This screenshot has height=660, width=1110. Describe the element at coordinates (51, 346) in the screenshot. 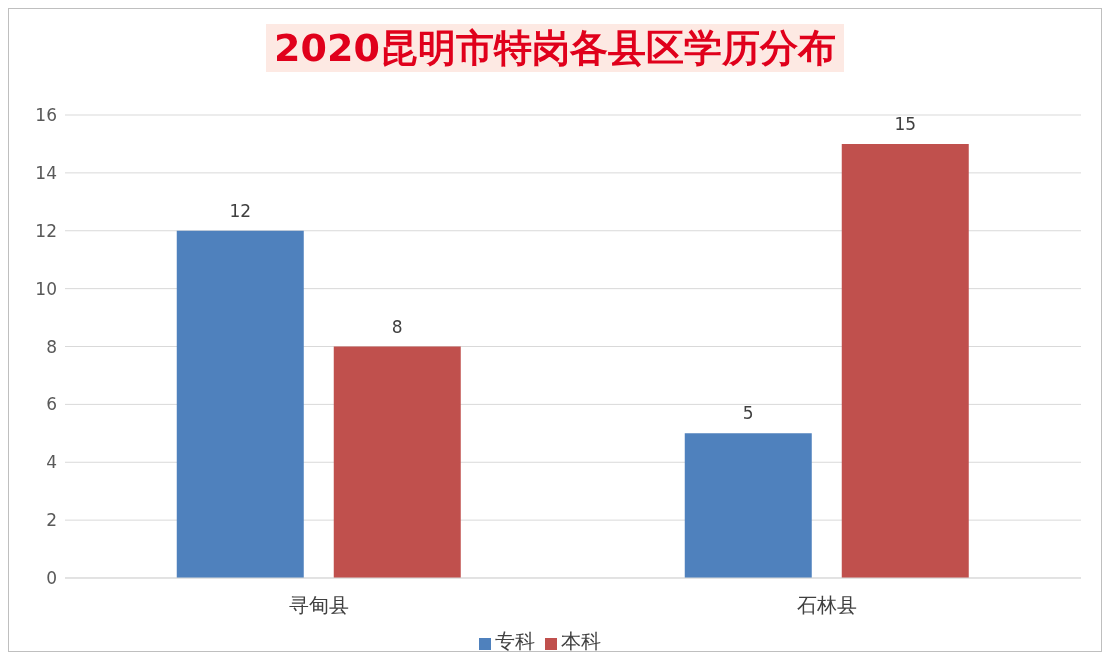

I see `y-tick-label: 8` at that location.